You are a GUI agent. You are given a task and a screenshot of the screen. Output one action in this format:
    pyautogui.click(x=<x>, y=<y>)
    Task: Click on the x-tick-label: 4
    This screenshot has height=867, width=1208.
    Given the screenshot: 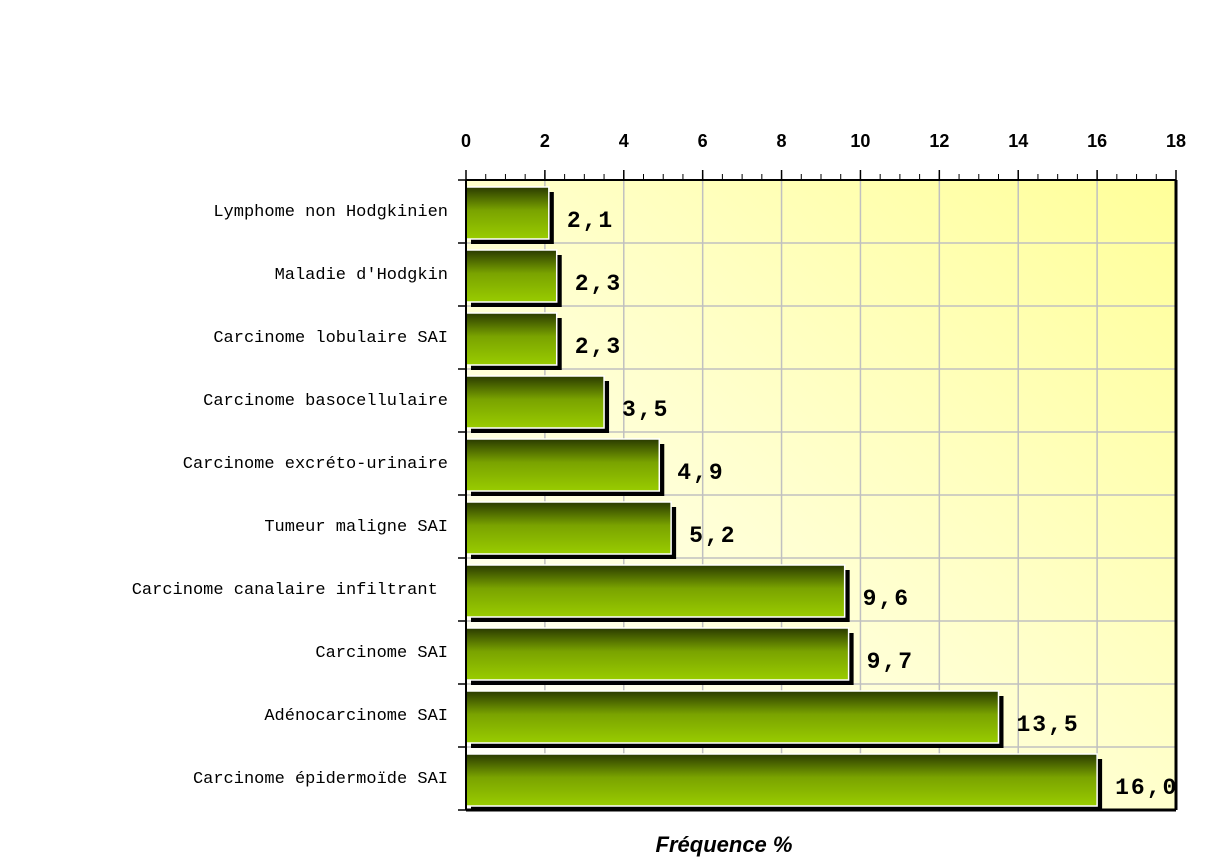 What is the action you would take?
    pyautogui.click(x=624, y=141)
    